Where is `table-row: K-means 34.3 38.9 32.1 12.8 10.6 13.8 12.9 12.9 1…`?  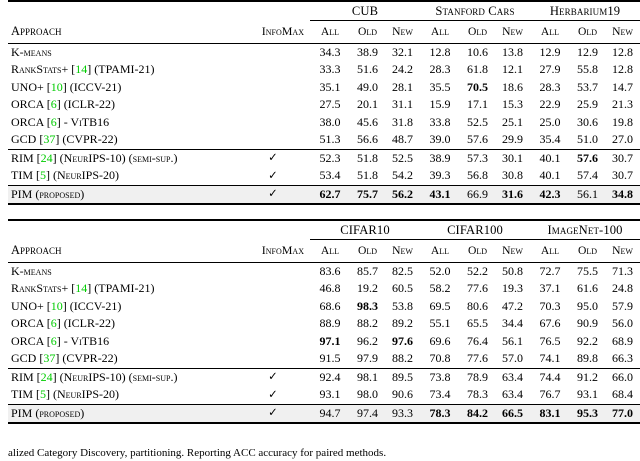
table-row: K-means 34.3 38.9 32.1 12.8 10.6 13.8 12.9 12.9 1… is located at coordinates (324, 53).